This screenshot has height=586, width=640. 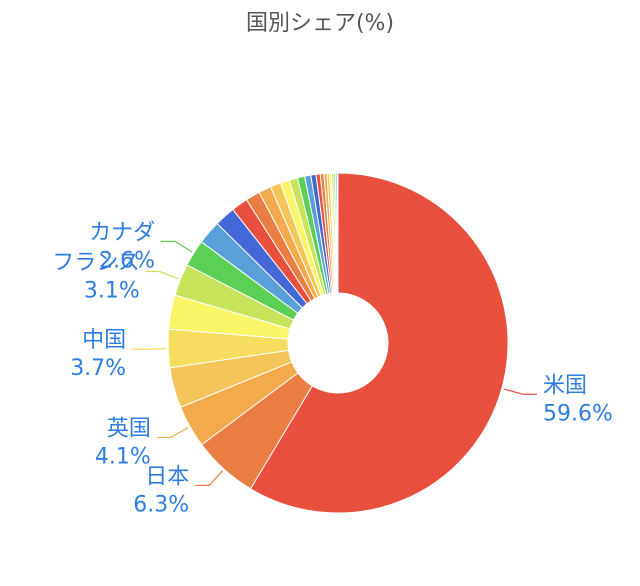 I want to click on pie-slice, so click(x=337, y=233).